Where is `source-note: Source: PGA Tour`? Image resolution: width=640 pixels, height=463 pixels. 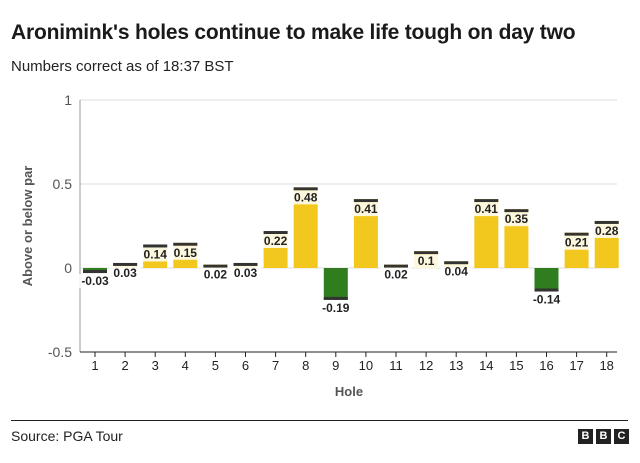
source-note: Source: PGA Tour is located at coordinates (67, 436).